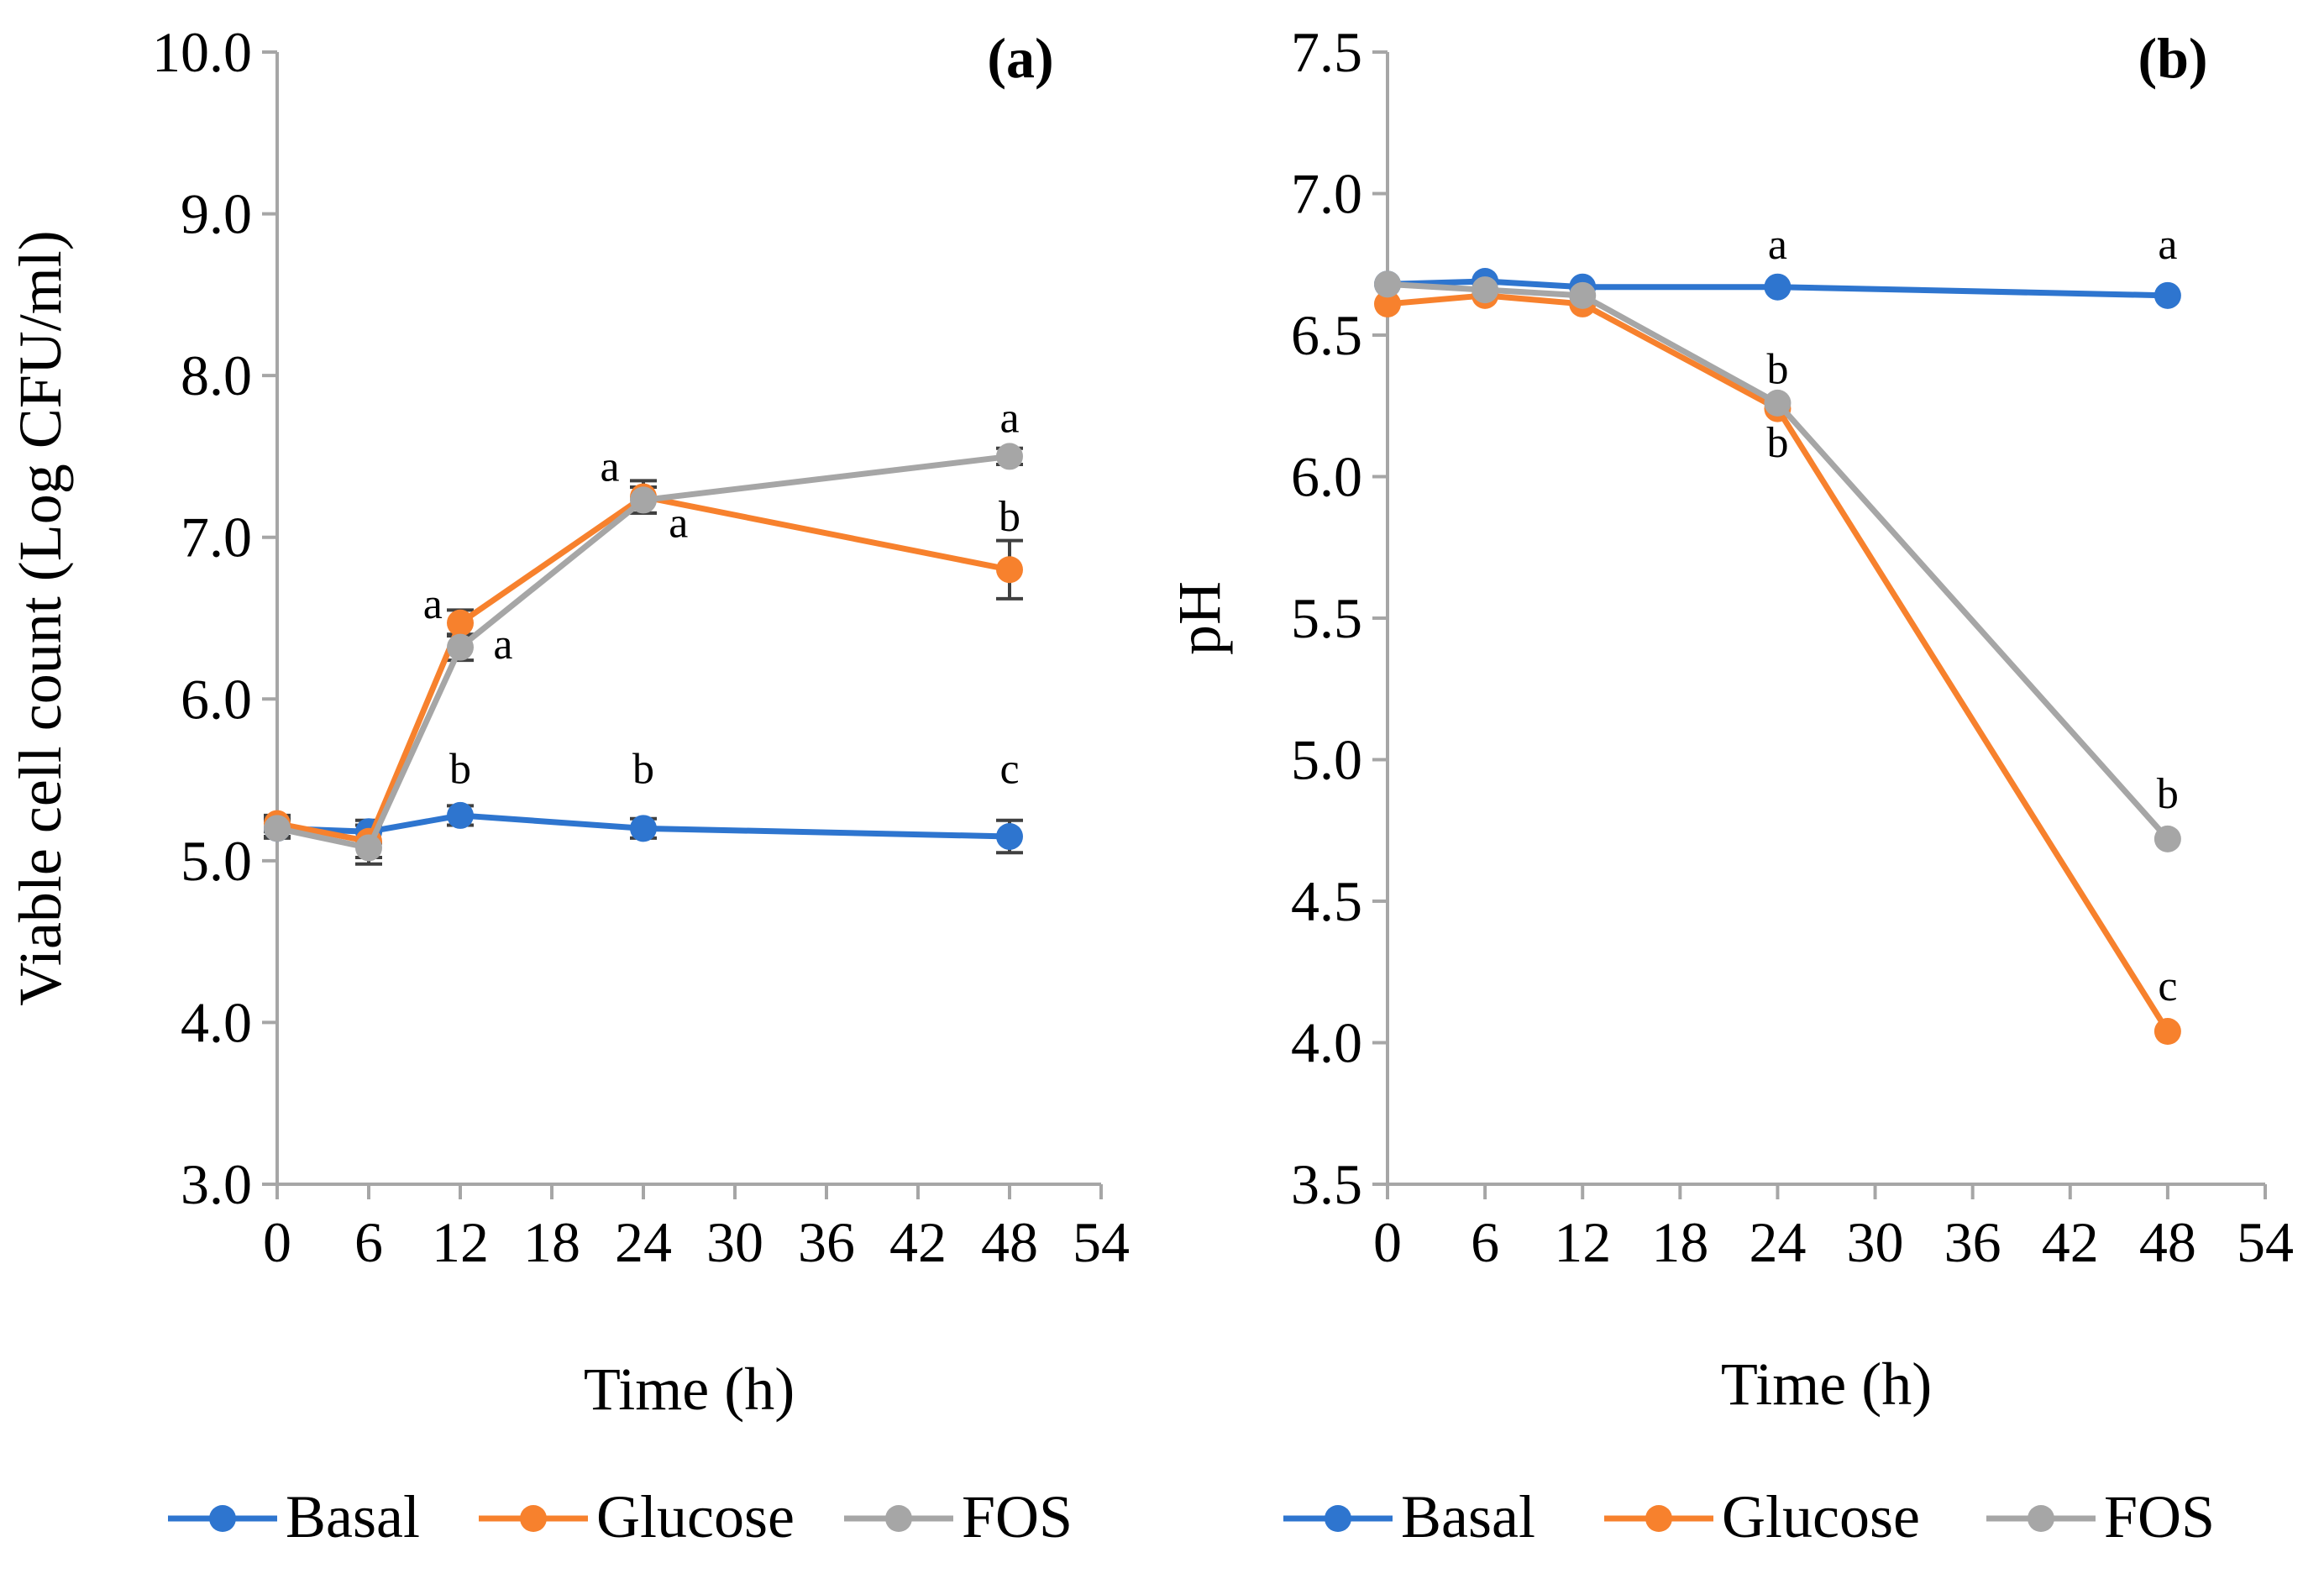 This screenshot has width=2324, height=1584. I want to click on y-tick-label: 5.5, so click(1326, 618).